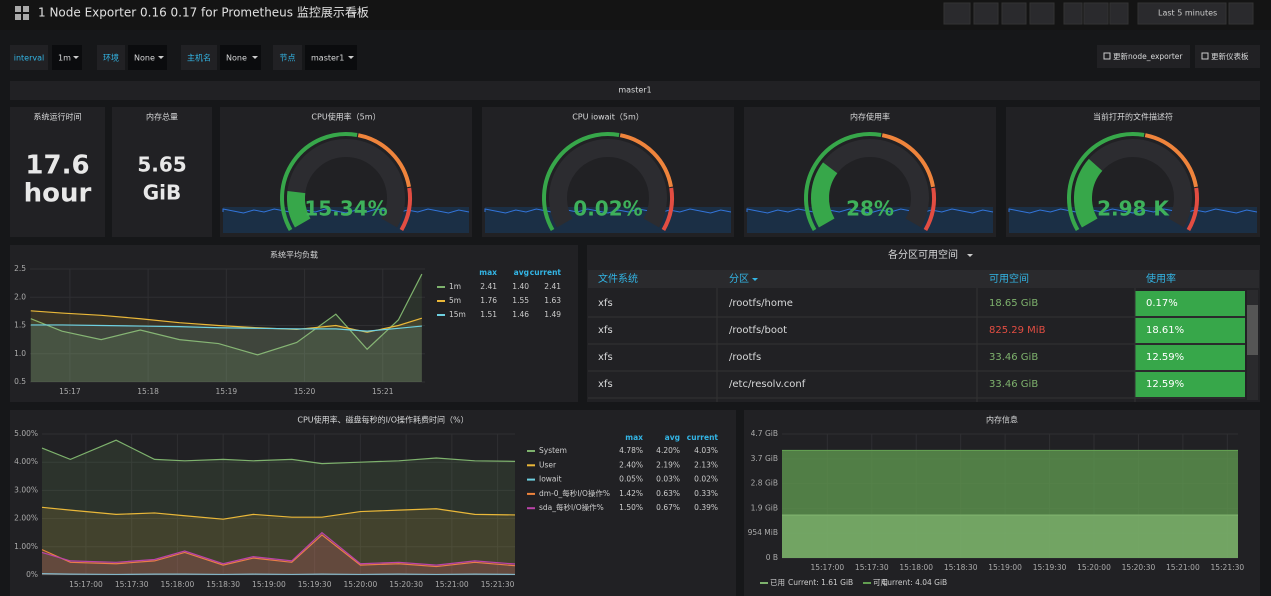  Describe the element at coordinates (1252, 330) in the screenshot. I see `scrollbar-thumb` at that location.